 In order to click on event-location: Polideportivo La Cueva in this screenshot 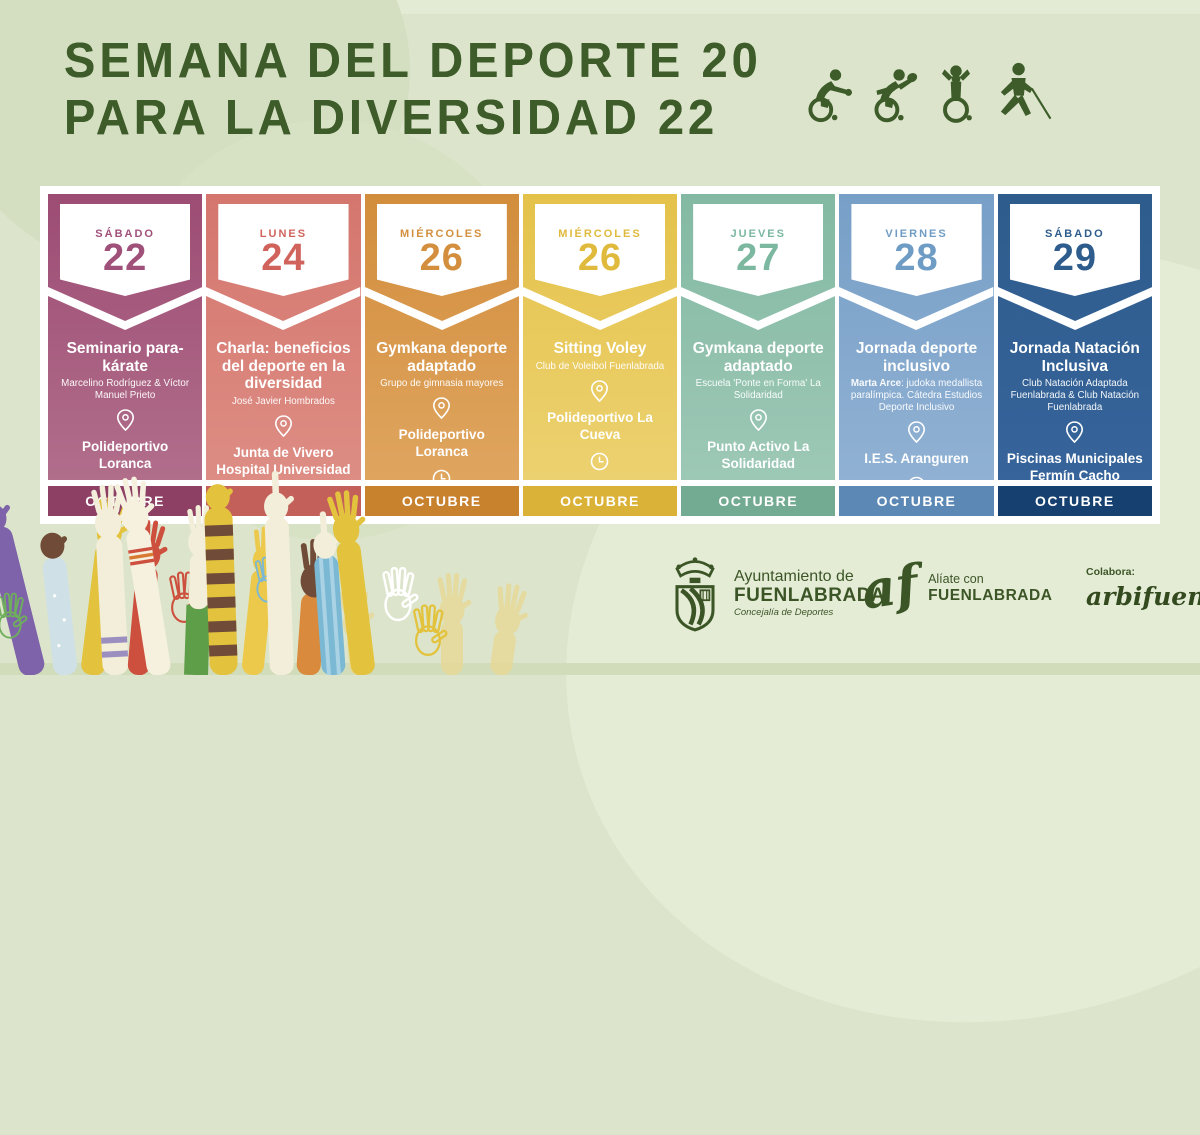, I will do `click(600, 425)`.